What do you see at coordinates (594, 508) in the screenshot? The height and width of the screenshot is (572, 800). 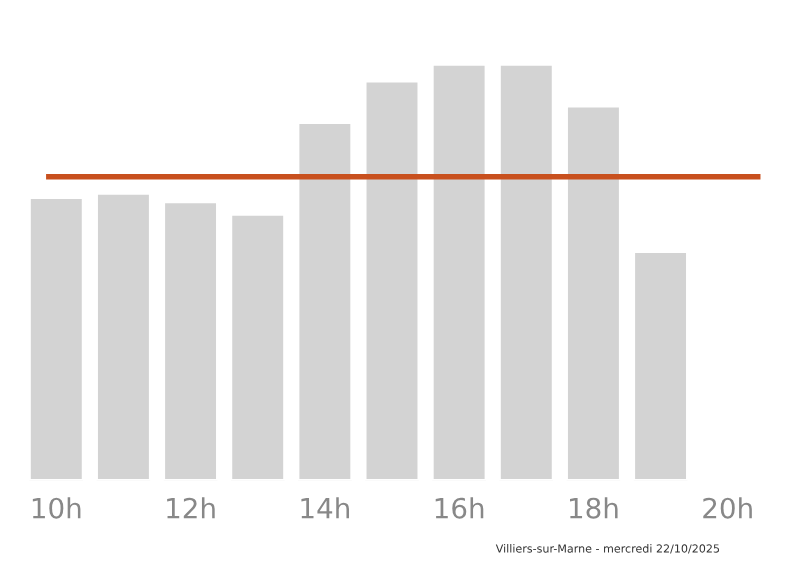 I see `x-tick-label: 18h` at bounding box center [594, 508].